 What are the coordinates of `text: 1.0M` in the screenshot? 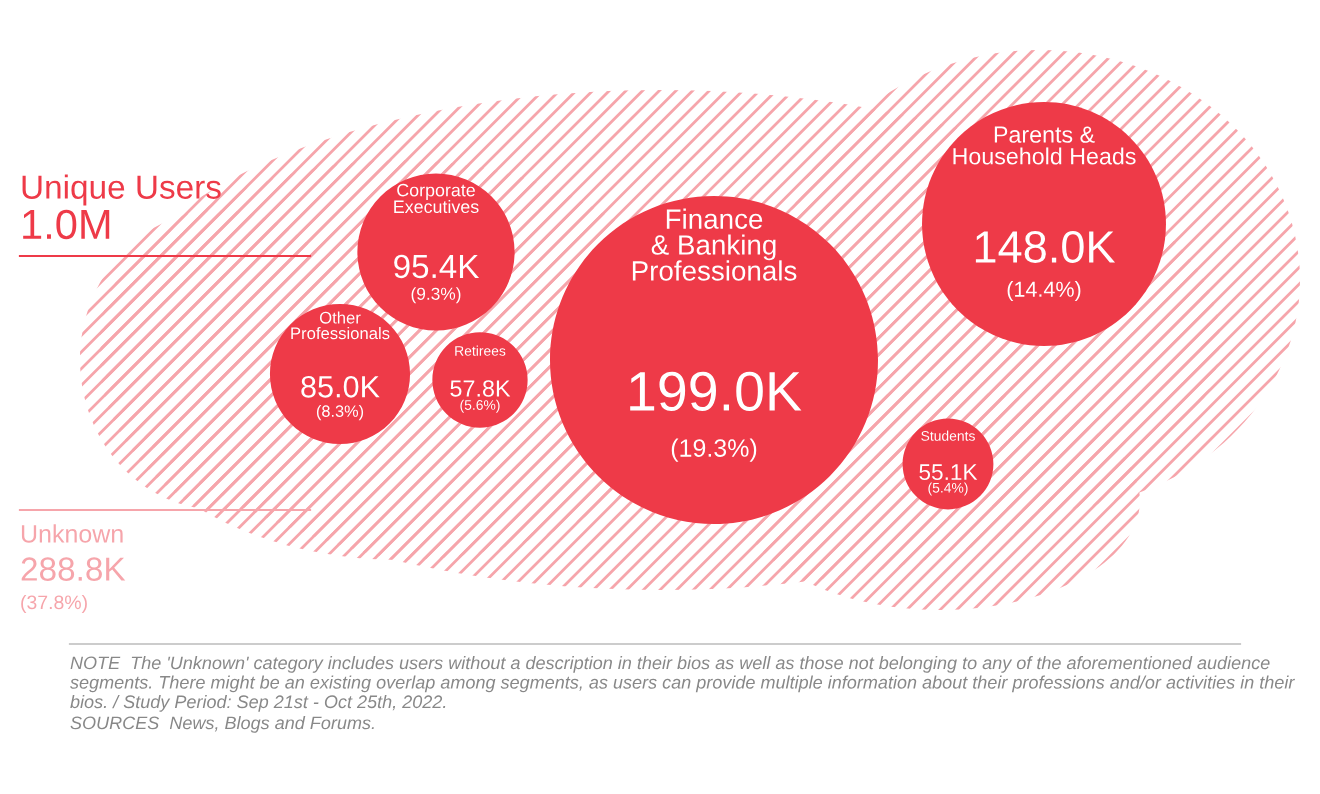 It's located at (66, 224).